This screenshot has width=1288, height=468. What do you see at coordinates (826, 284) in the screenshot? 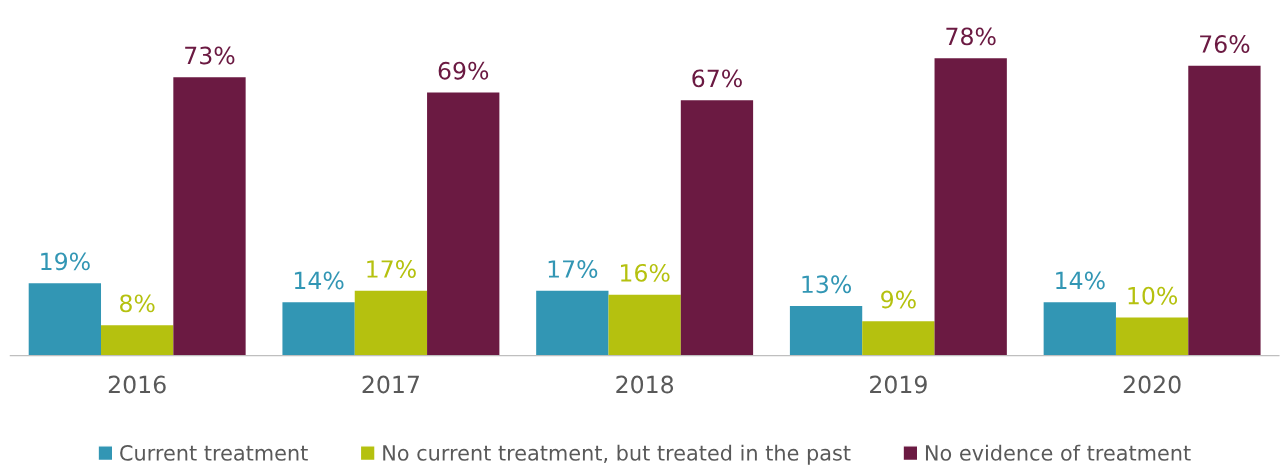
I see `data-label: 13%` at bounding box center [826, 284].